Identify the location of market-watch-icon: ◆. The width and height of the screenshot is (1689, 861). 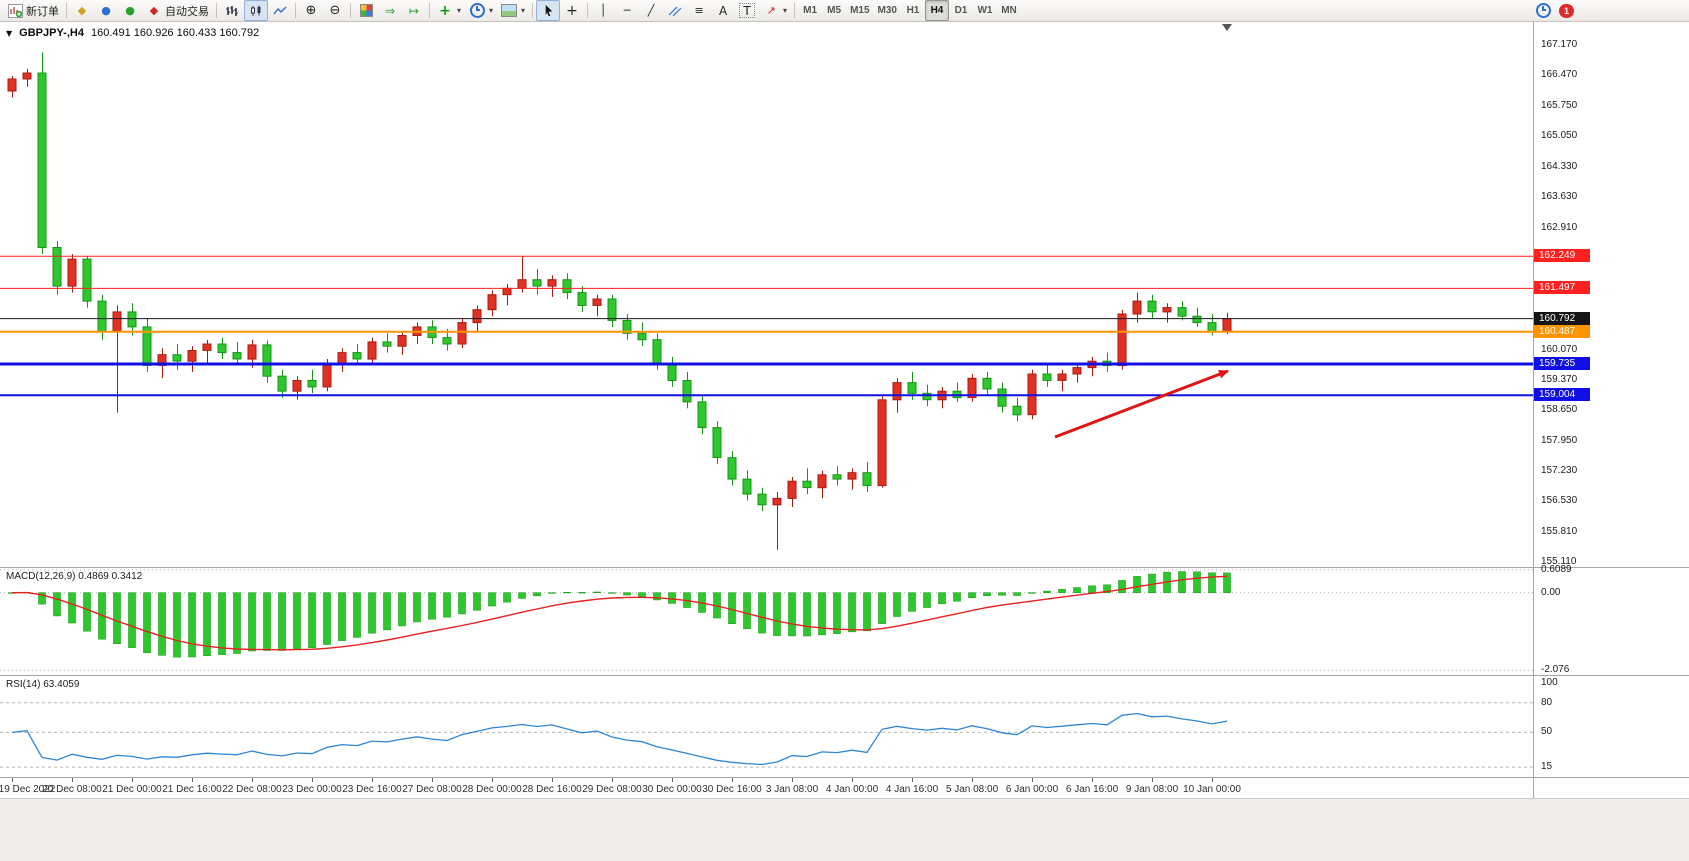
(82, 10).